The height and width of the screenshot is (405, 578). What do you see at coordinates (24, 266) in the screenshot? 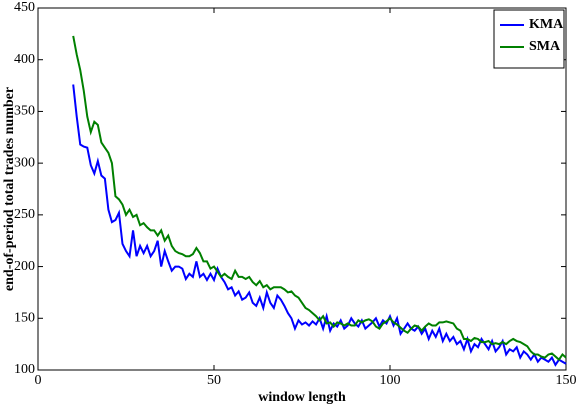
I see `y-tick-label: 200` at bounding box center [24, 266].